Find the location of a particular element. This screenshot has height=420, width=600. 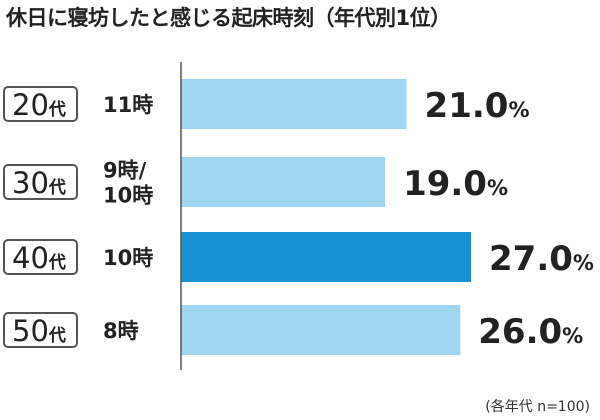

age-label: 30代 is located at coordinates (39, 183).